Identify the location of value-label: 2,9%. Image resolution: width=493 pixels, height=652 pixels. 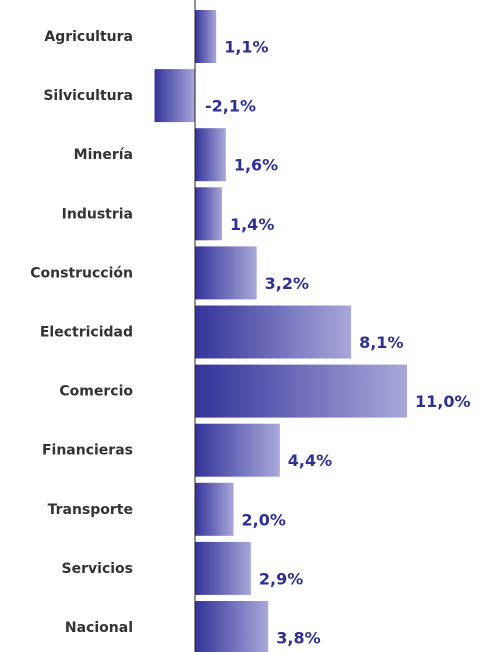
(281, 578).